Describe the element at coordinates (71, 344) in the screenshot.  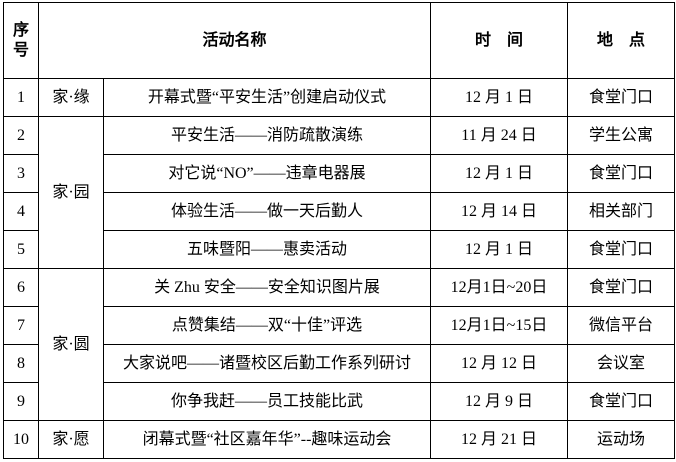
I see `cell-category-jiayuan3: 家·圆` at that location.